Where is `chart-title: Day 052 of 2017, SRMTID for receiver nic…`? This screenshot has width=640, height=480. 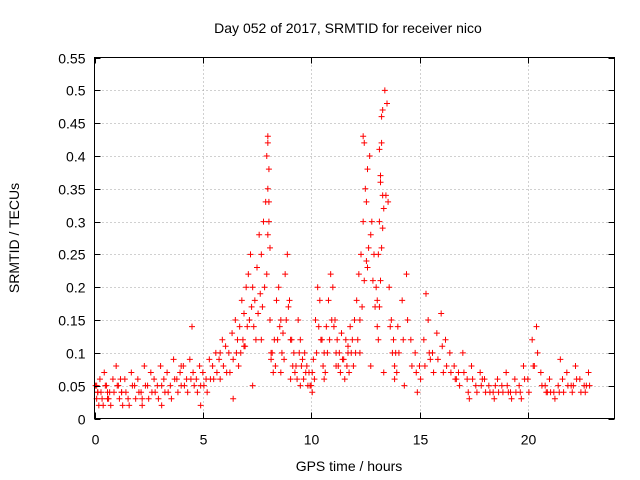
chart-title: Day 052 of 2017, SRMTID for receiver nic… is located at coordinates (348, 28).